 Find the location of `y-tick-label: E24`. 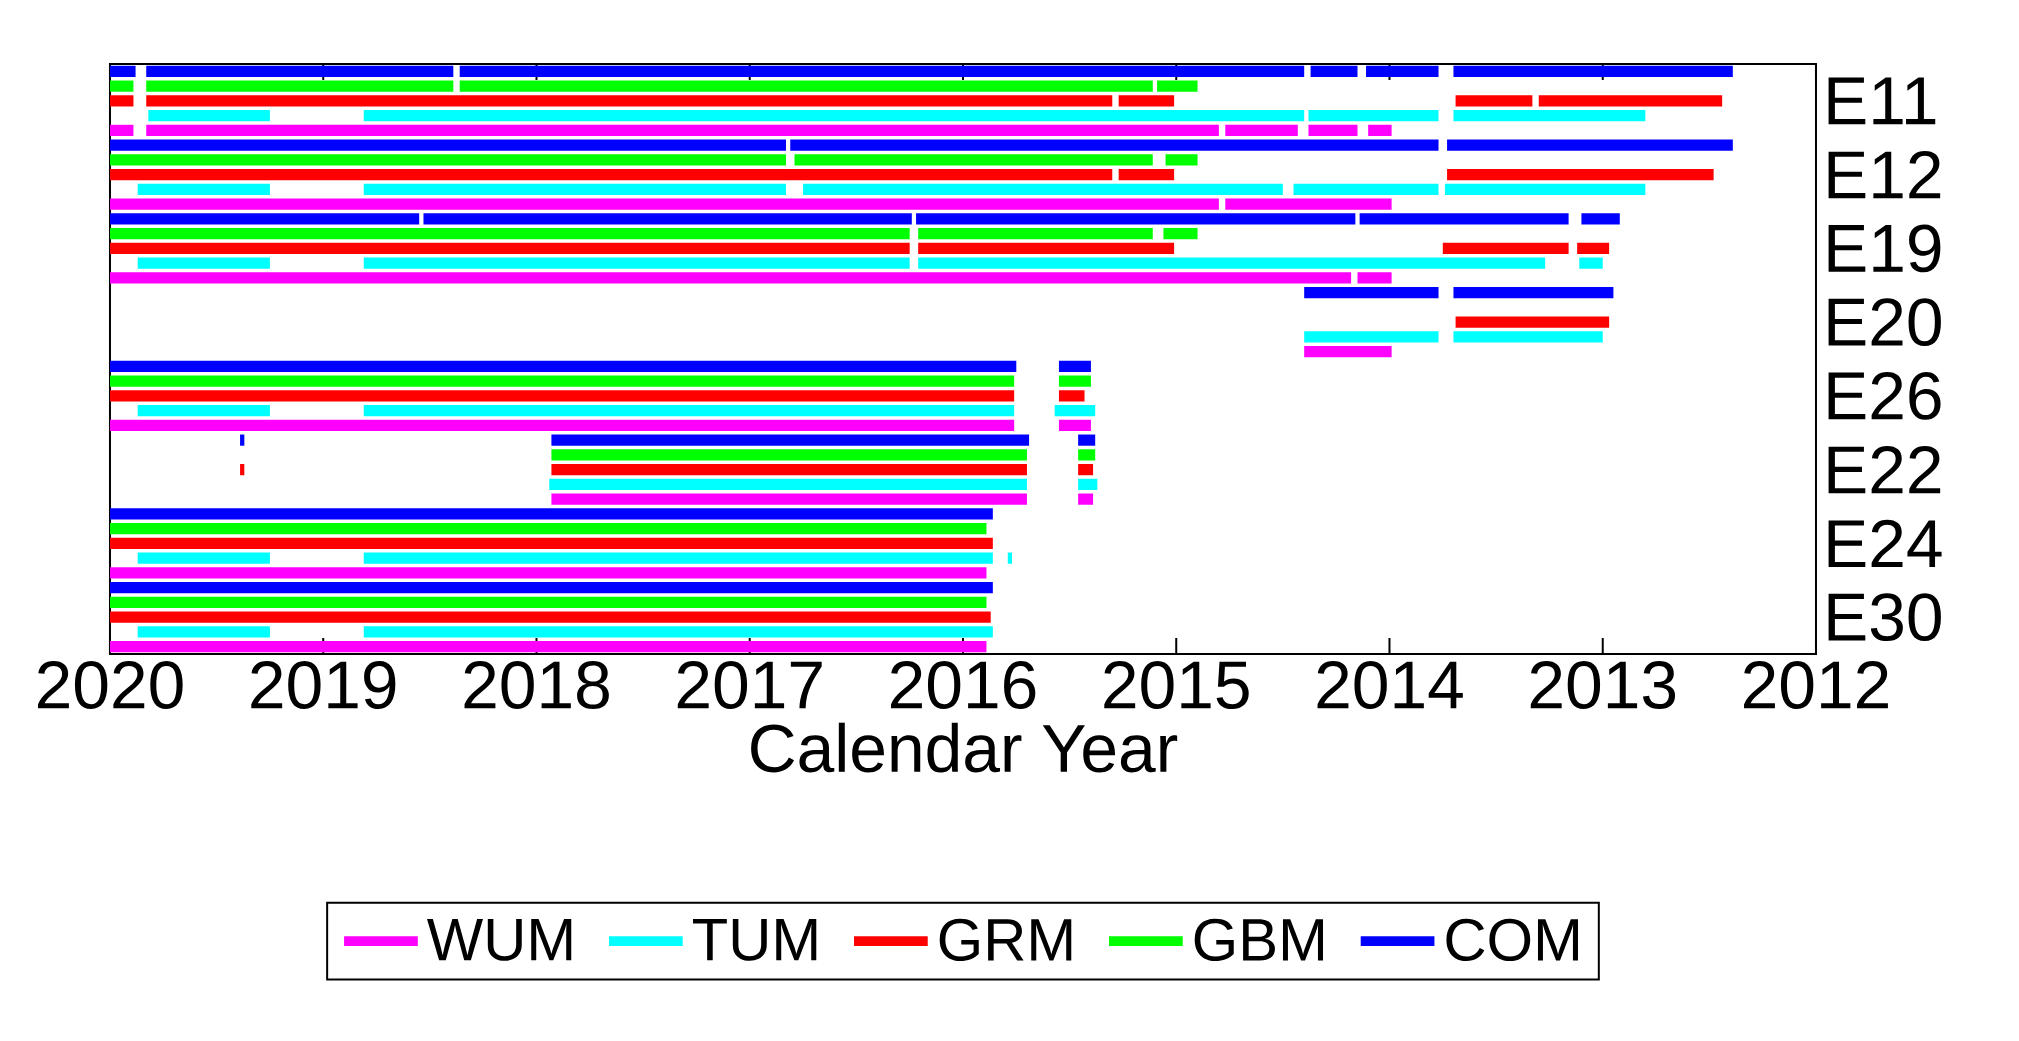

y-tick-label: E24 is located at coordinates (1885, 543).